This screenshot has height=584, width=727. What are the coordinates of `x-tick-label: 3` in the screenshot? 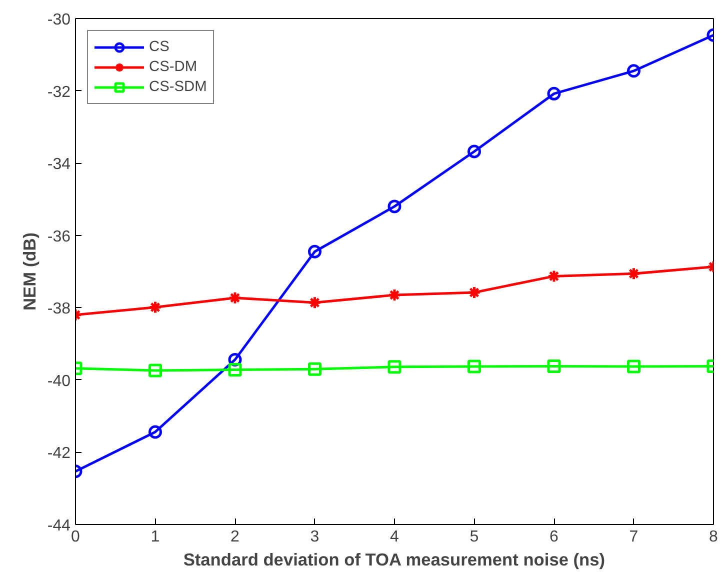 It's located at (315, 537).